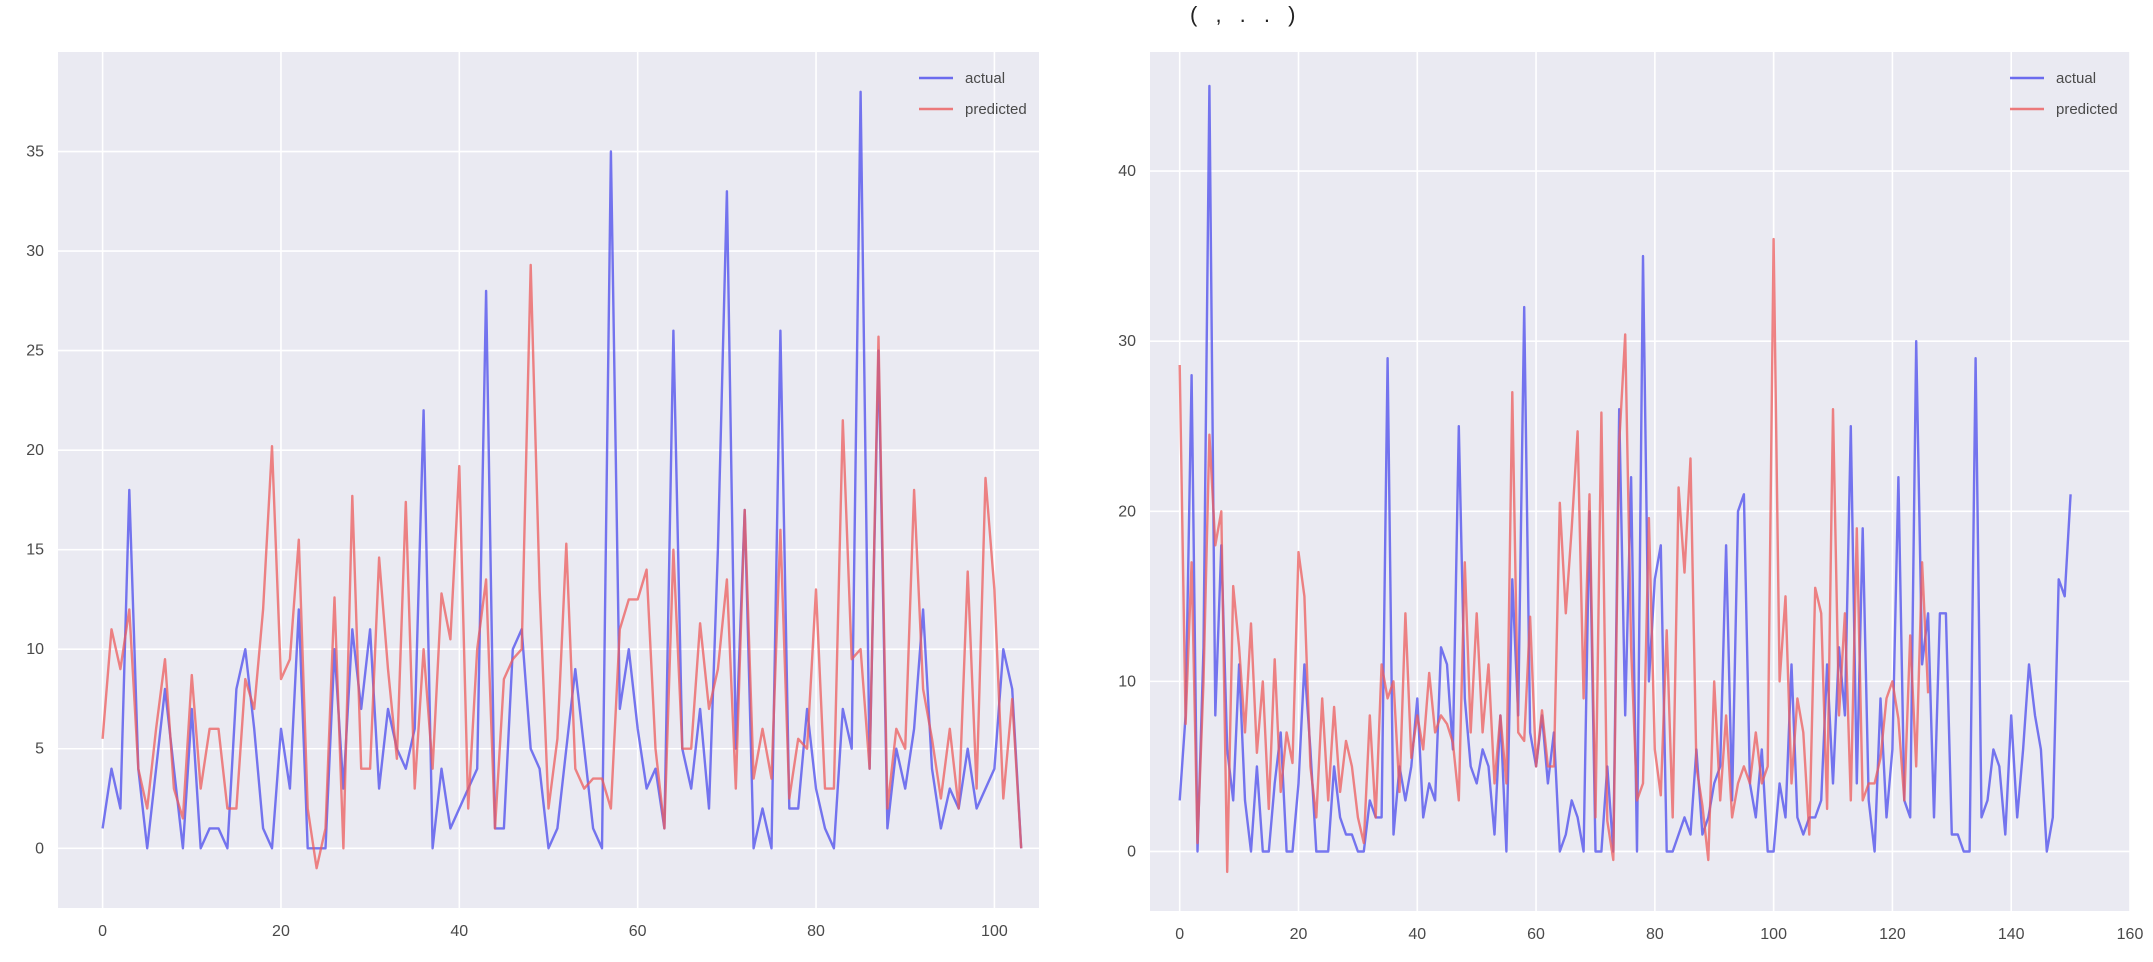 The width and height of the screenshot is (2153, 962). I want to click on top-text-fragment: ( , . . ), so click(1246, 14).